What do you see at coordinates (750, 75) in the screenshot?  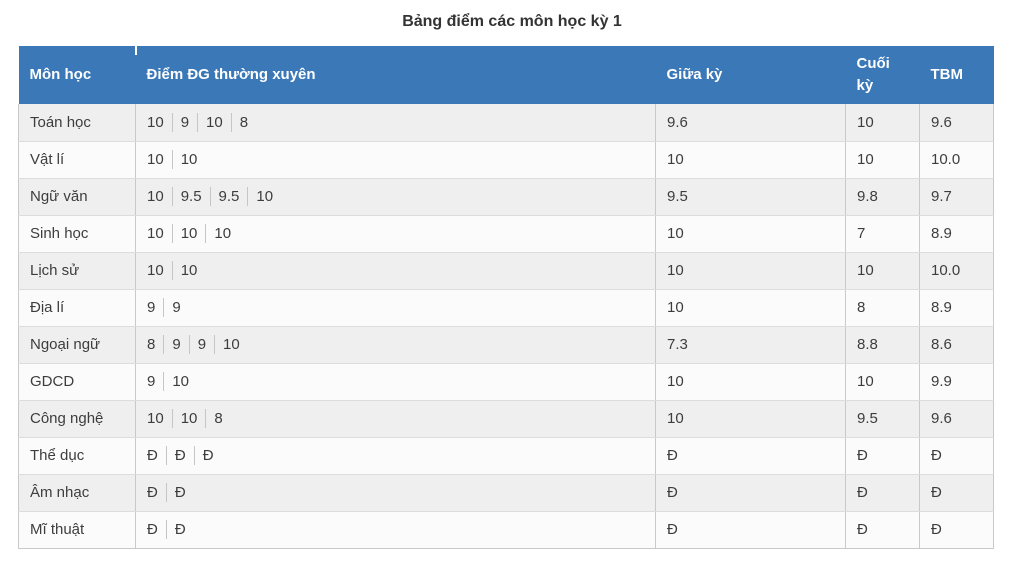 I see `col-header-midterm: Giữa kỳ` at bounding box center [750, 75].